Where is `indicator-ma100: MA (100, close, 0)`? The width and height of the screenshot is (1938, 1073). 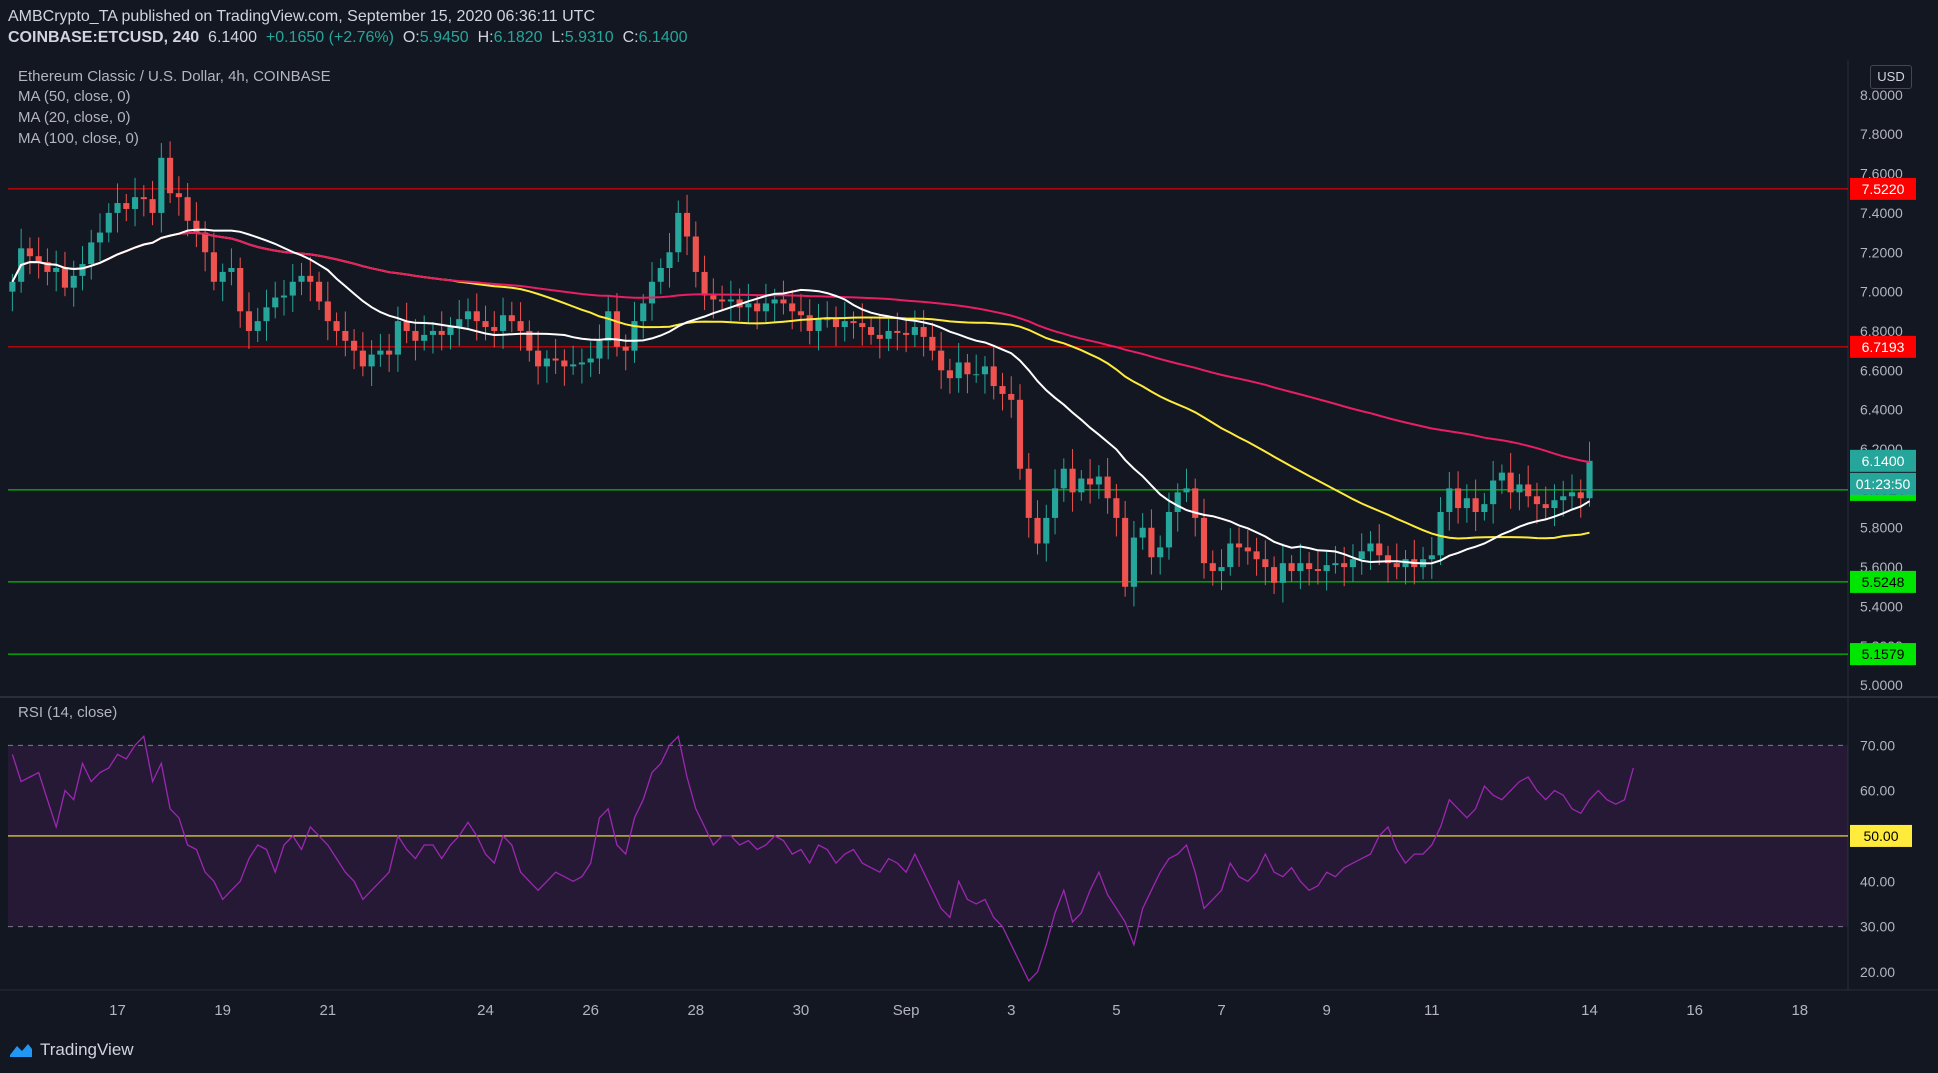
indicator-ma100: MA (100, close, 0) is located at coordinates (78, 138).